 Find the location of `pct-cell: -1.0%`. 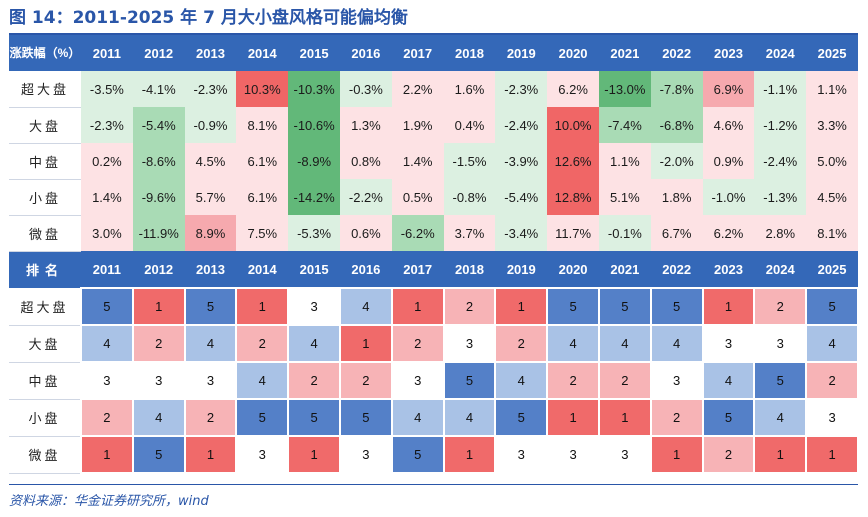

pct-cell: -1.0% is located at coordinates (728, 197).